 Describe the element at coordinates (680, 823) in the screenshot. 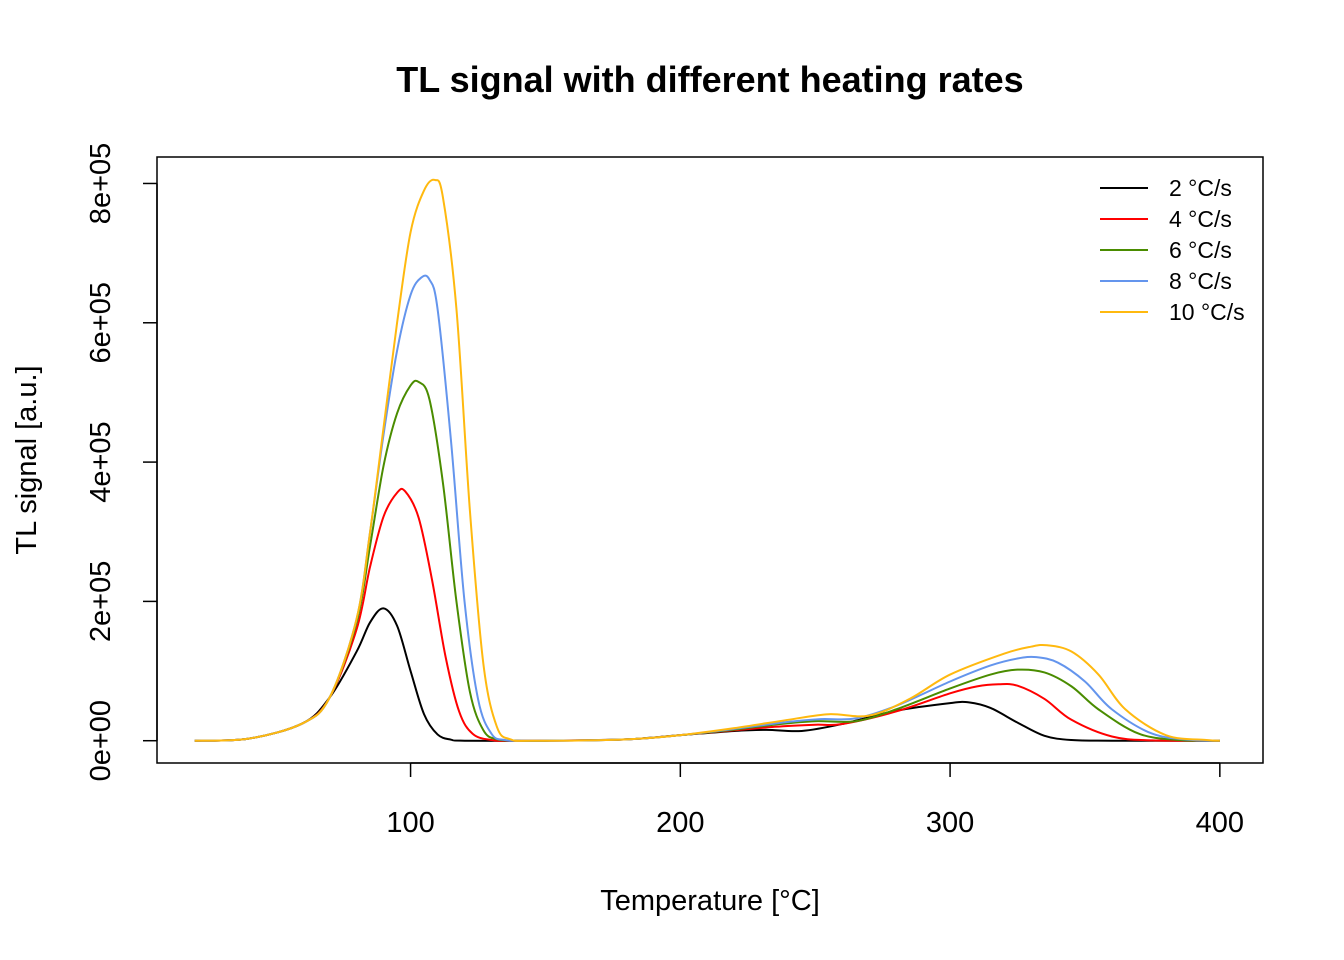

I see `x-tick-label: 200` at that location.